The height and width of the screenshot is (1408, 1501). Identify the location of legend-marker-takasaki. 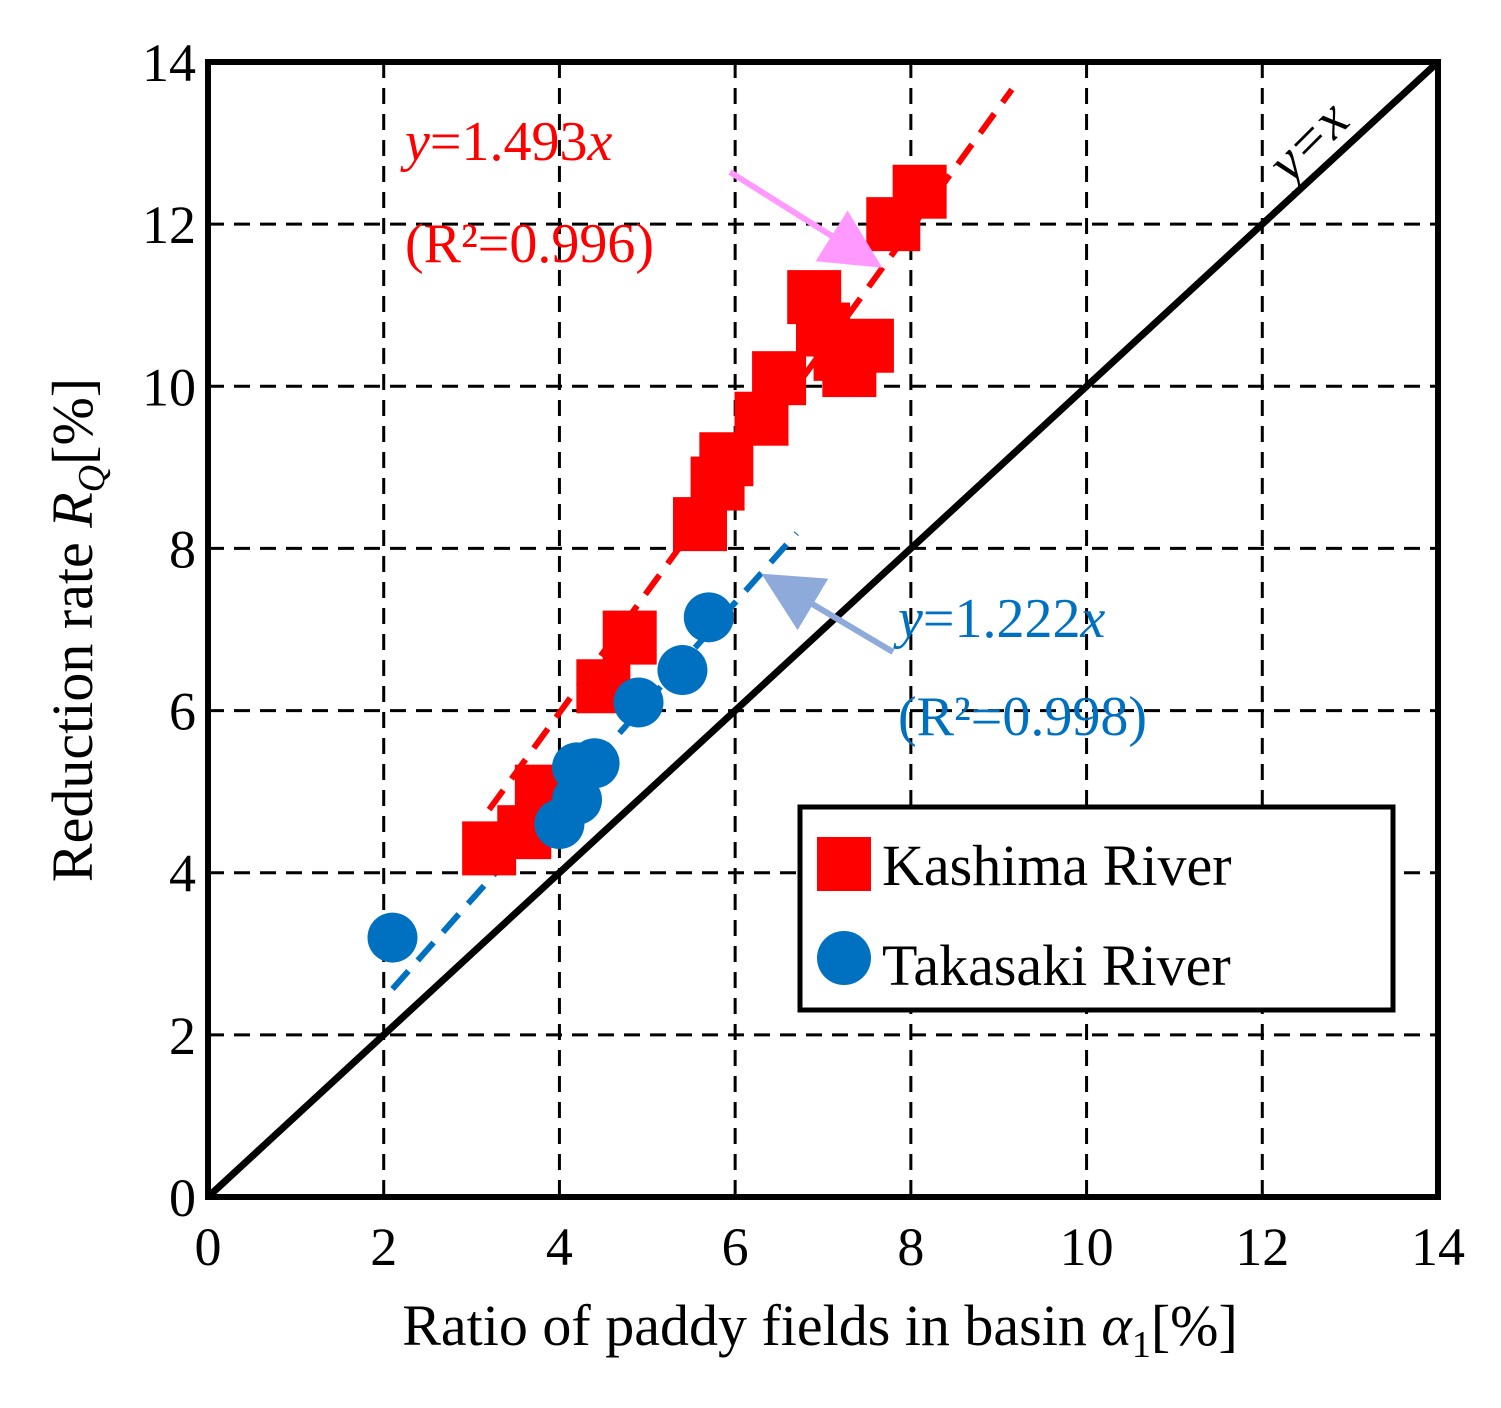
(844, 958).